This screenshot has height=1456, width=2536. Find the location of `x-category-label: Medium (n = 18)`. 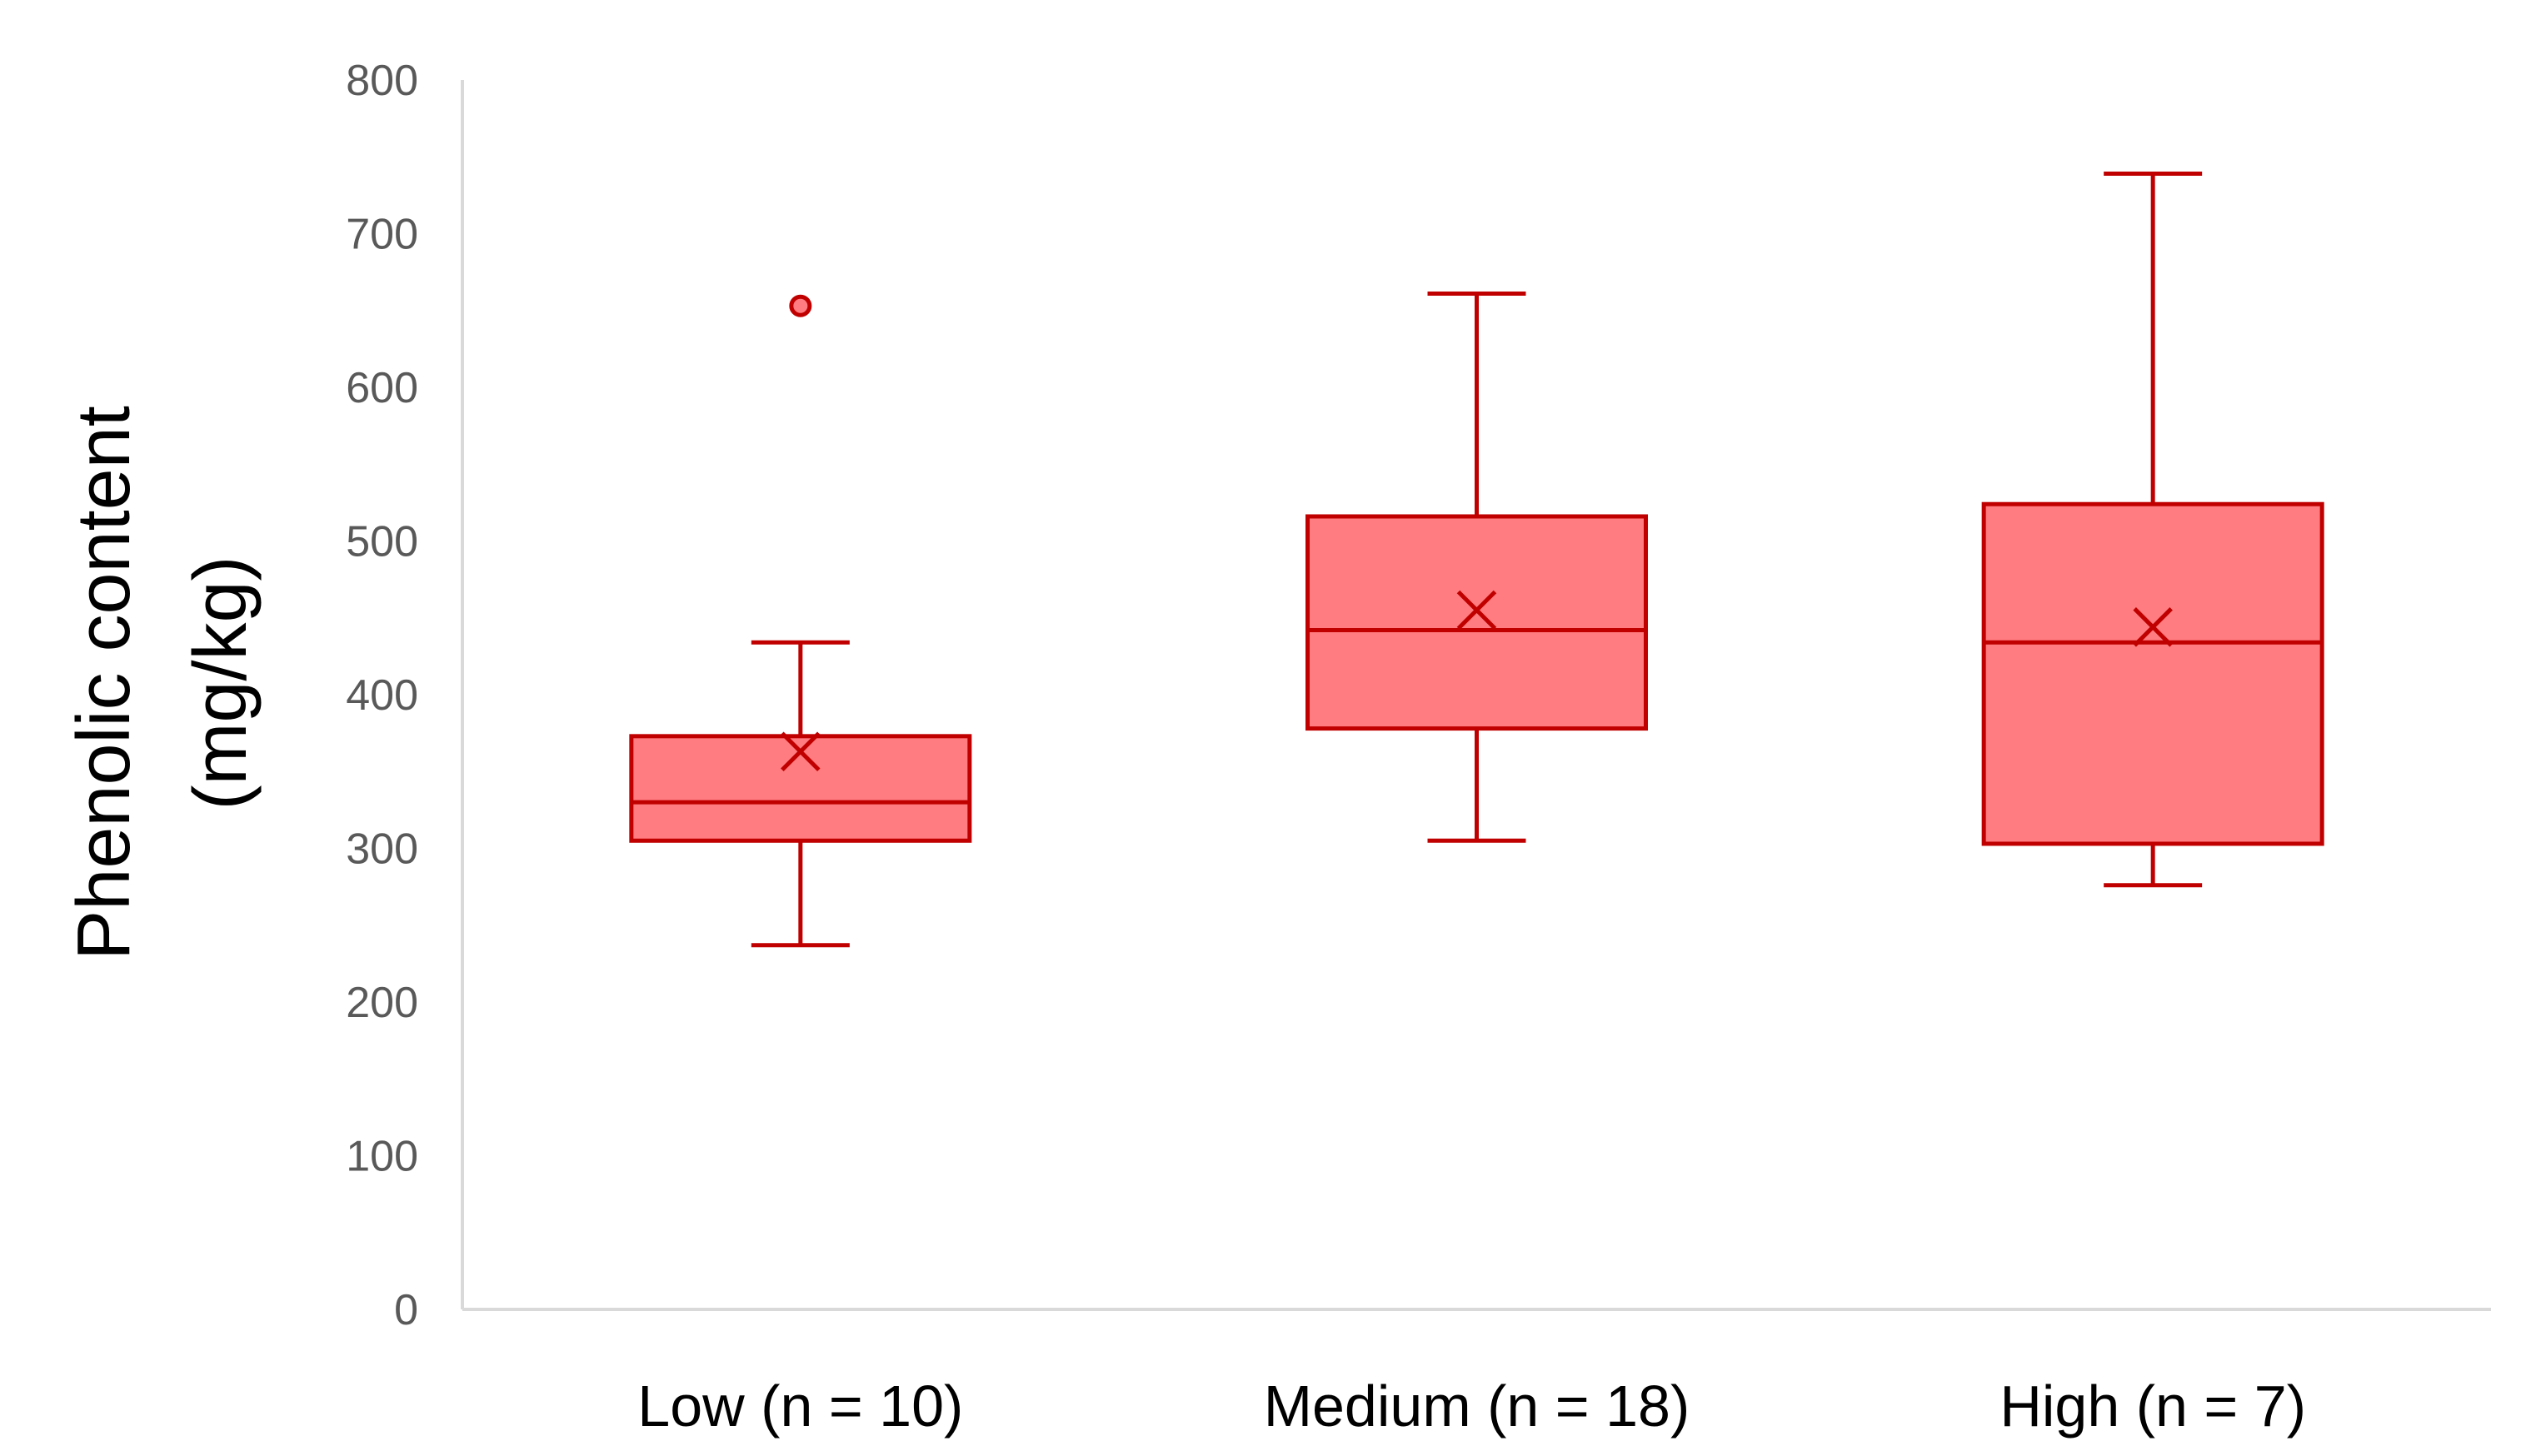

x-category-label: Medium (n = 18) is located at coordinates (1477, 1406).